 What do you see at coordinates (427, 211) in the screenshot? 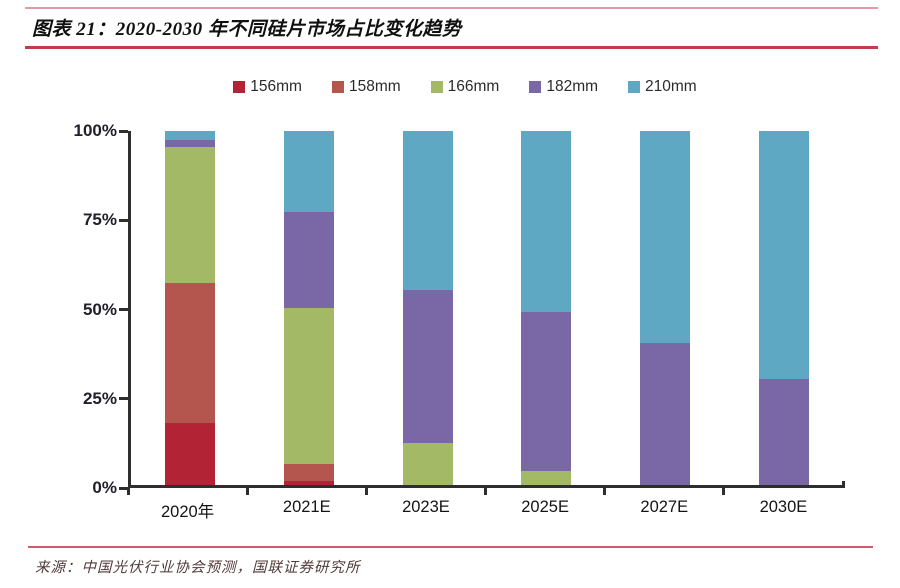
I see `segment-210mm-2023E` at bounding box center [427, 211].